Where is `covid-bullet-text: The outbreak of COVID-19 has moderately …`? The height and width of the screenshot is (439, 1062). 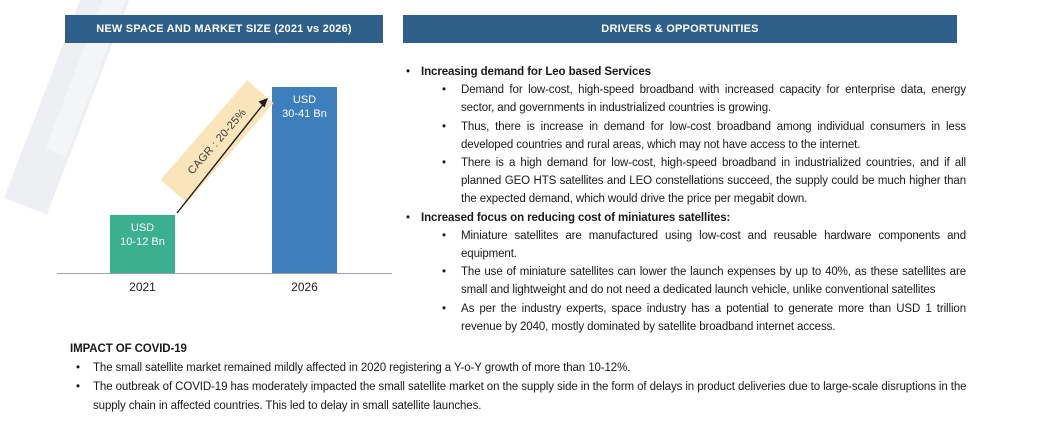 covid-bullet-text: The outbreak of COVID-19 has moderately … is located at coordinates (530, 396).